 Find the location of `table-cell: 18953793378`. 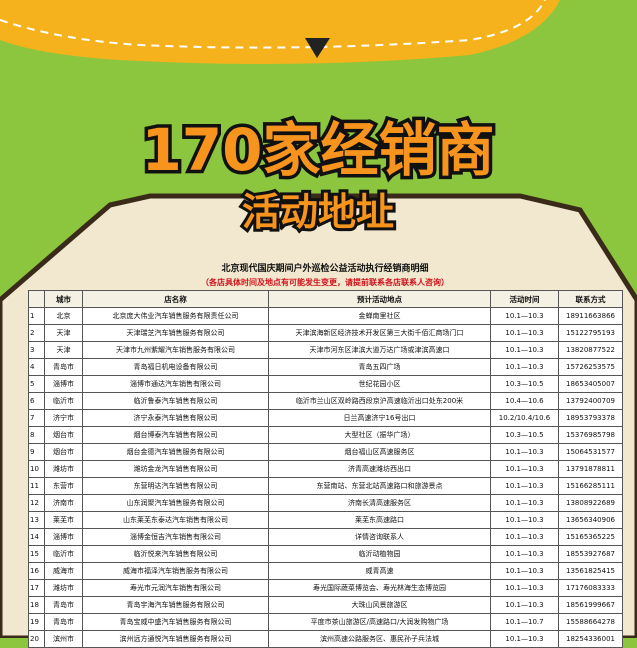

table-cell: 18953793378 is located at coordinates (590, 418).